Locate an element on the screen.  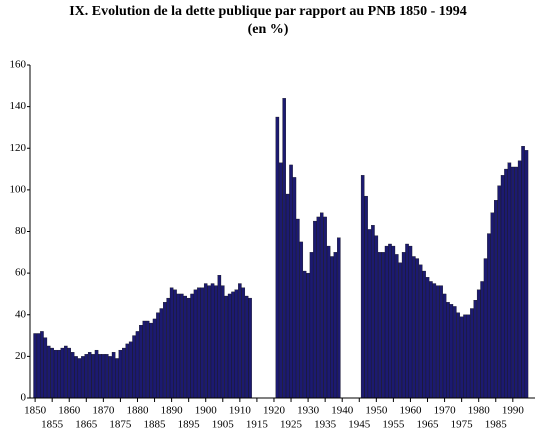
x-tick-label: 1990 is located at coordinates (513, 411).